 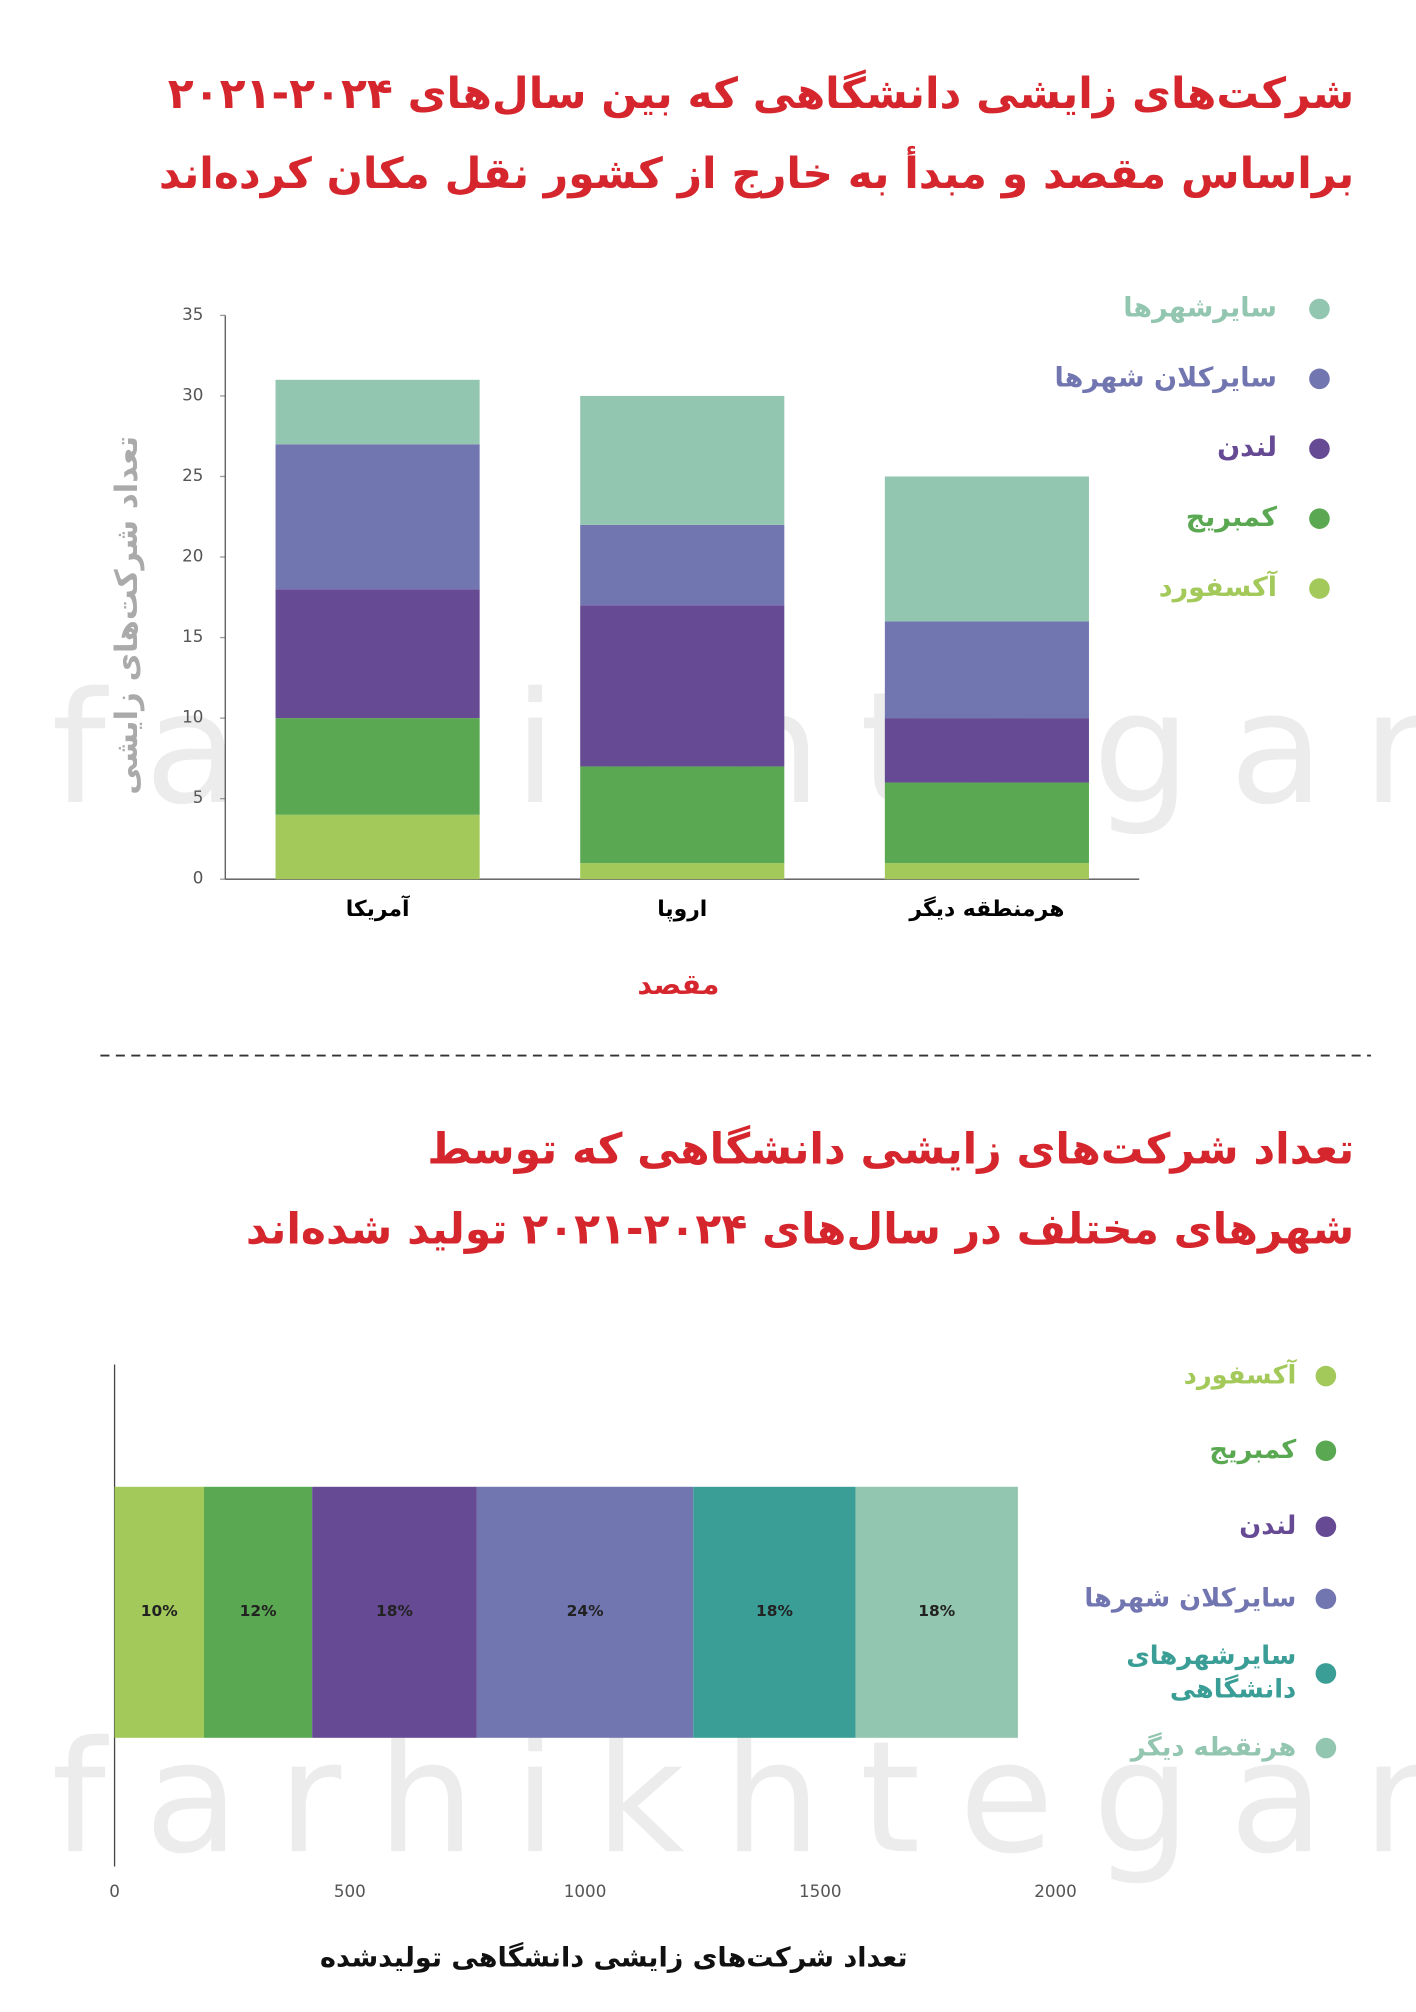 I want to click on y-tick-label: 30, so click(x=192, y=394).